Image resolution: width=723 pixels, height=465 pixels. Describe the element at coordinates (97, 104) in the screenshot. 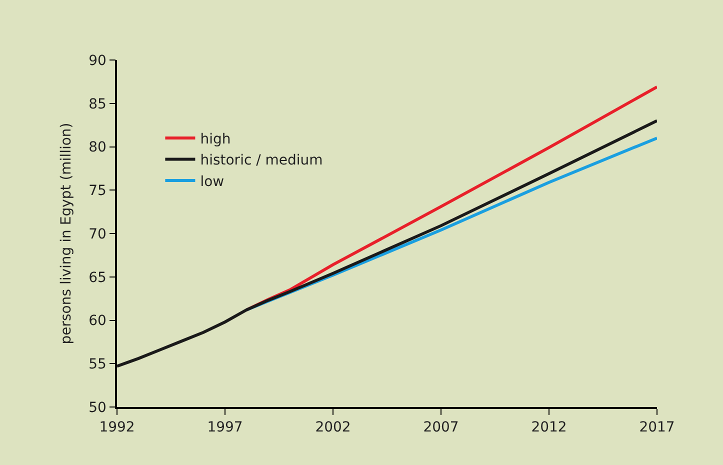

I see `y-tick-label: 85` at that location.